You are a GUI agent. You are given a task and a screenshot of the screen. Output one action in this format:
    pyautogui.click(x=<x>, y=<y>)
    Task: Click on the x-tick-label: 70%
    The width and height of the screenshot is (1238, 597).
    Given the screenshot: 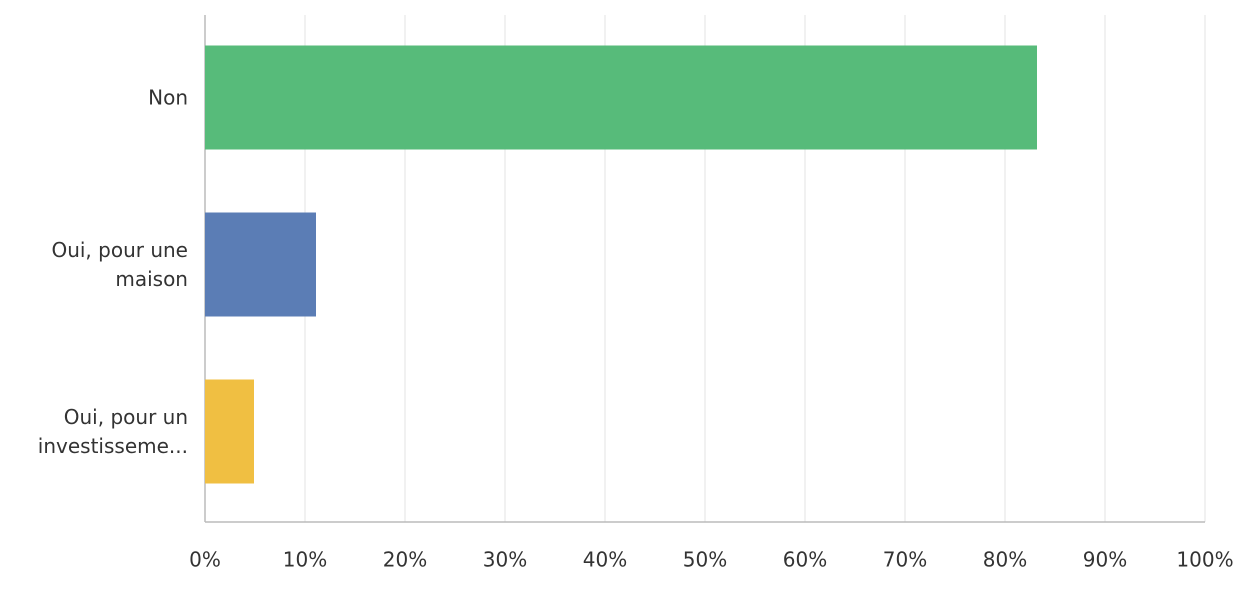 What is the action you would take?
    pyautogui.click(x=905, y=560)
    